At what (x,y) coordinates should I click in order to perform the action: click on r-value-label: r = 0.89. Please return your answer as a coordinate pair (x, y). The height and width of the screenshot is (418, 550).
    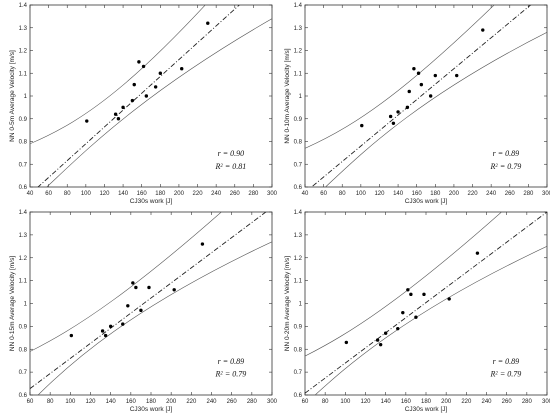
    Looking at the image, I should click on (231, 361).